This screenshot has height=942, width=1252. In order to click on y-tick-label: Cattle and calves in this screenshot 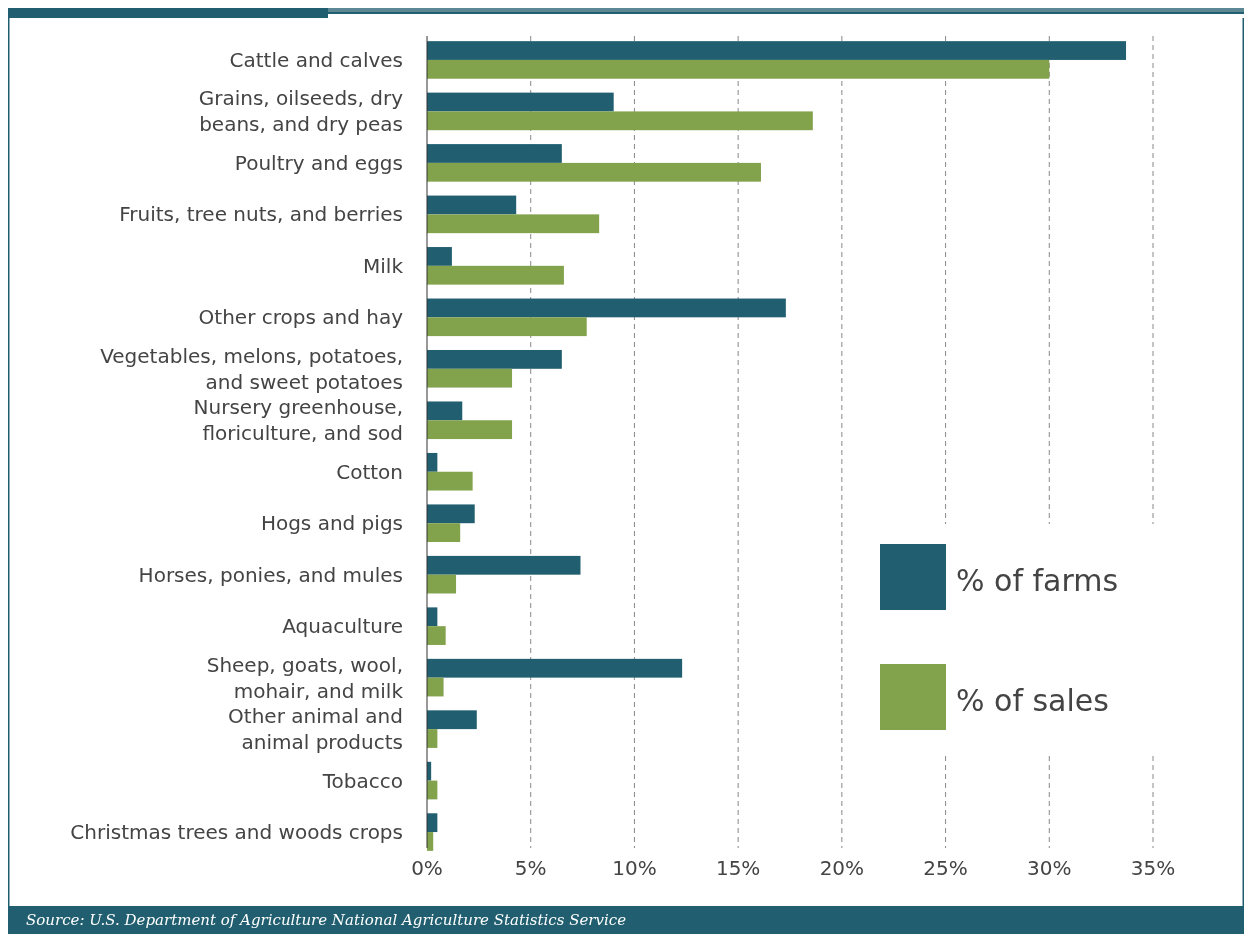, I will do `click(316, 59)`.